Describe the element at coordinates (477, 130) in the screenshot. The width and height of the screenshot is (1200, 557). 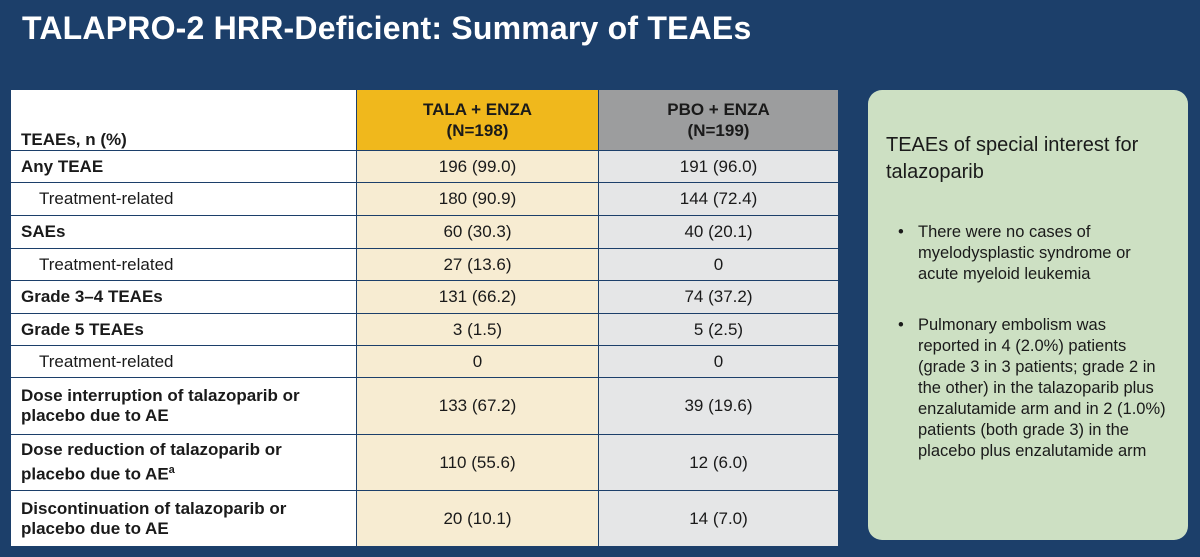
I see `tala-arm-n: (N=198)` at that location.